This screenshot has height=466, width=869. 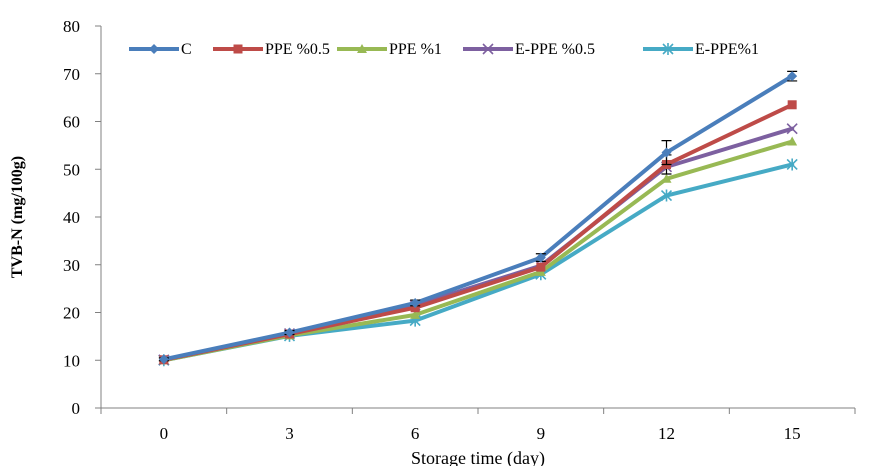 I want to click on y-tick-label: 30, so click(x=71, y=265).